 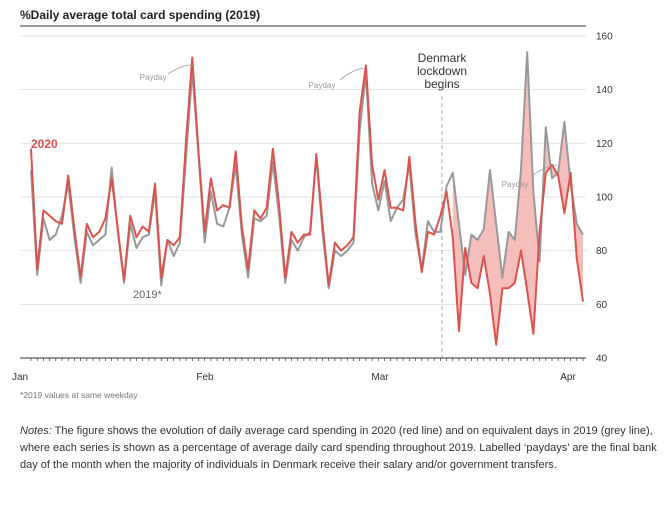 What do you see at coordinates (441, 84) in the screenshot?
I see `lockdown-label-line: begins` at bounding box center [441, 84].